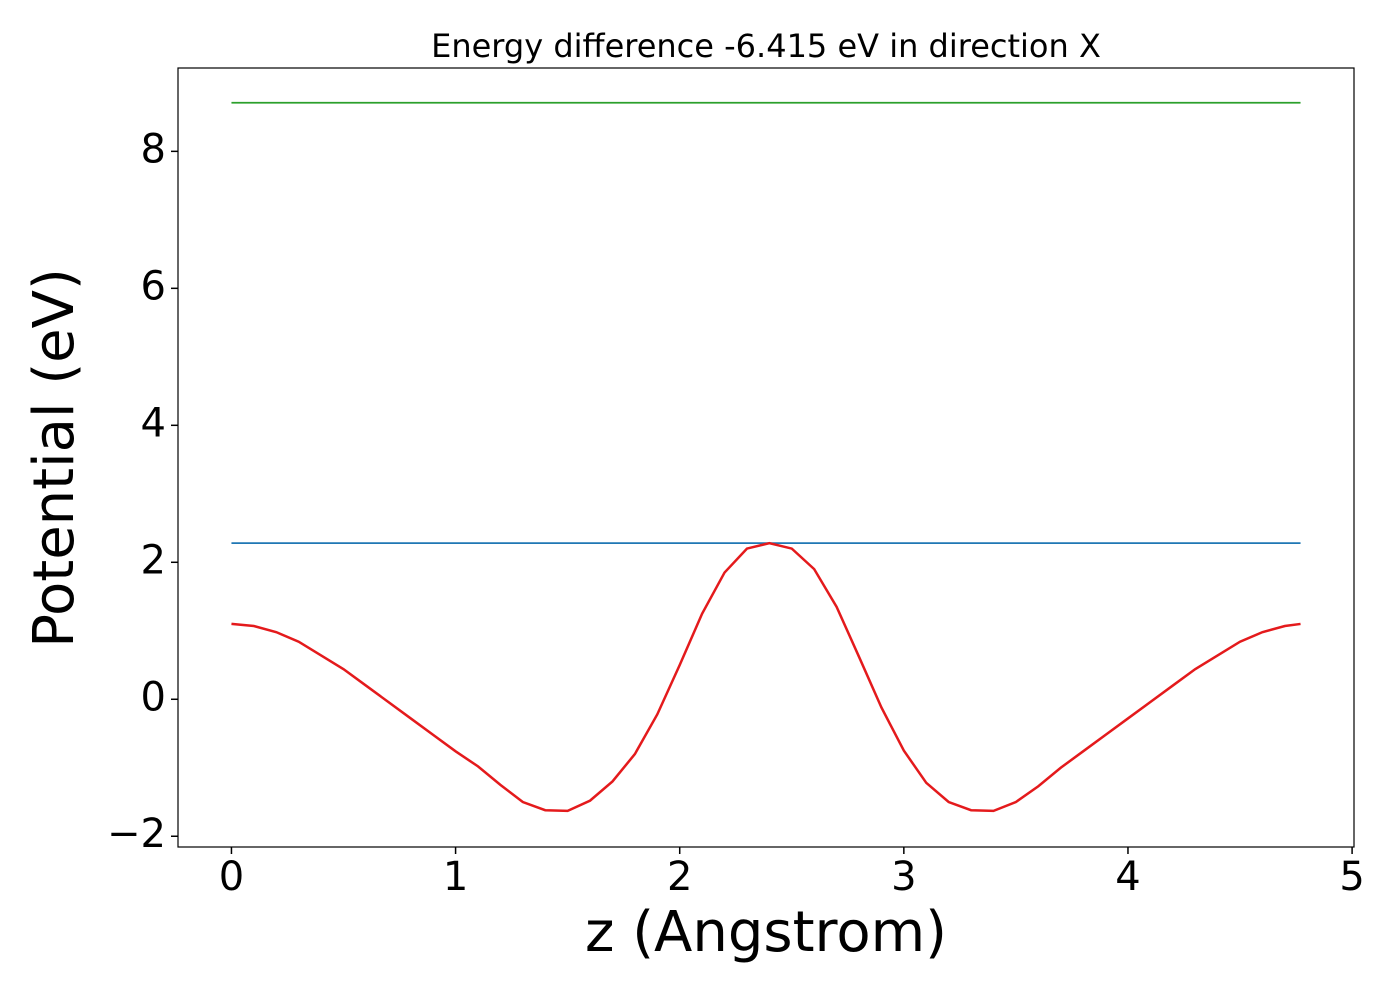 This screenshot has height=1000, width=1400. I want to click on y-tick-label: 6, so click(153, 286).